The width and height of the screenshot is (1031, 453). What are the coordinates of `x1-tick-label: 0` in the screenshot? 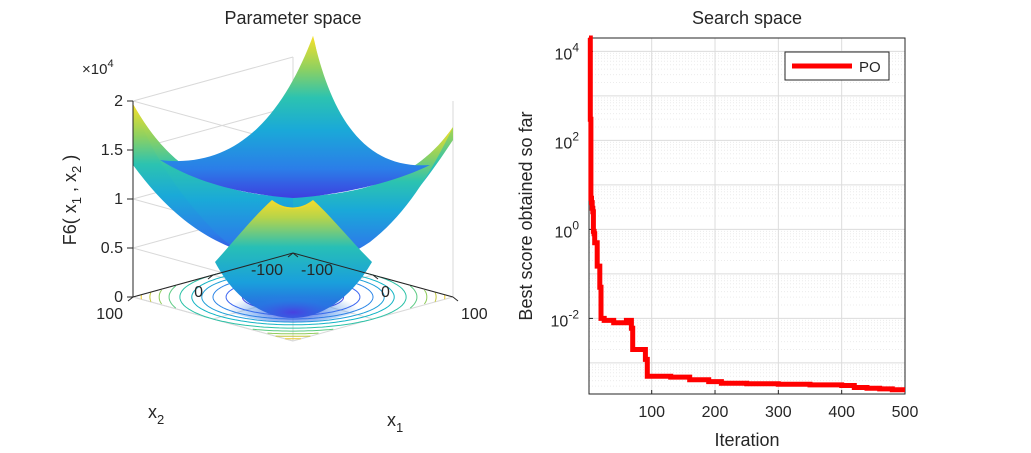 It's located at (385, 292).